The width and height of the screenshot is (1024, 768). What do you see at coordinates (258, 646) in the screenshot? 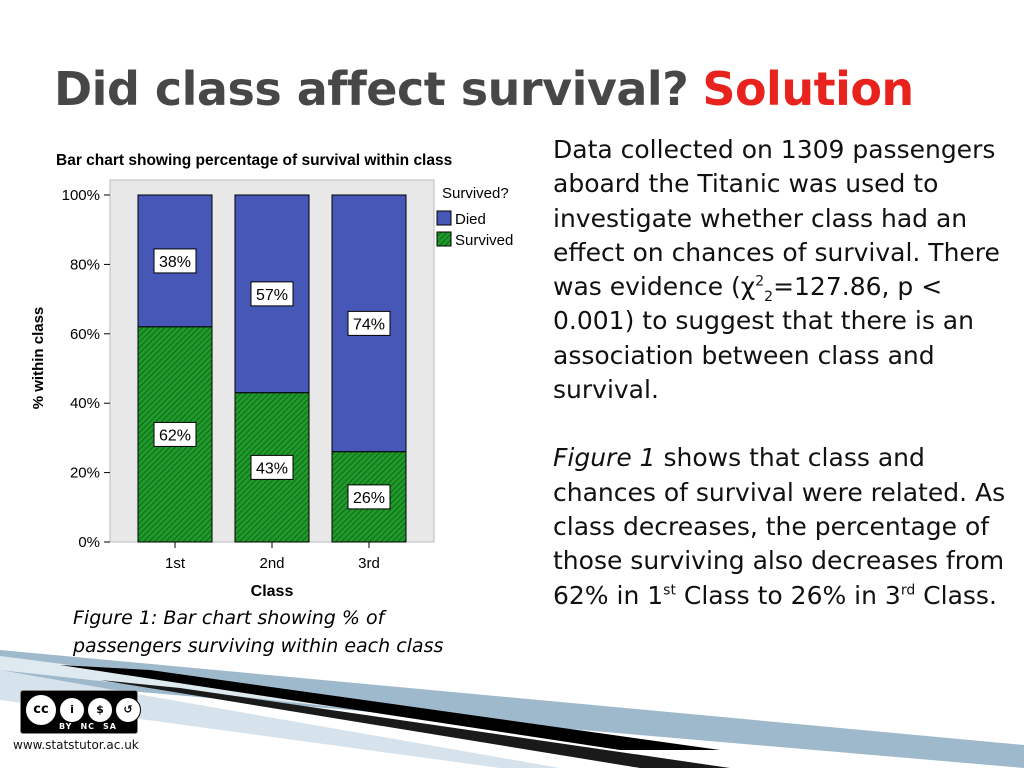
I see `caption-line-2: passengers surviving within each class` at bounding box center [258, 646].